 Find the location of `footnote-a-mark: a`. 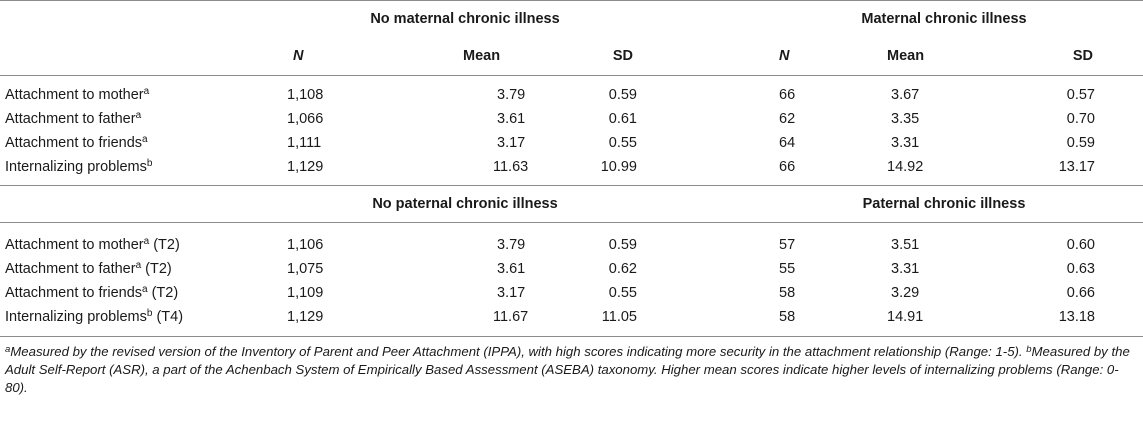

footnote-a-mark: a is located at coordinates (8, 349).